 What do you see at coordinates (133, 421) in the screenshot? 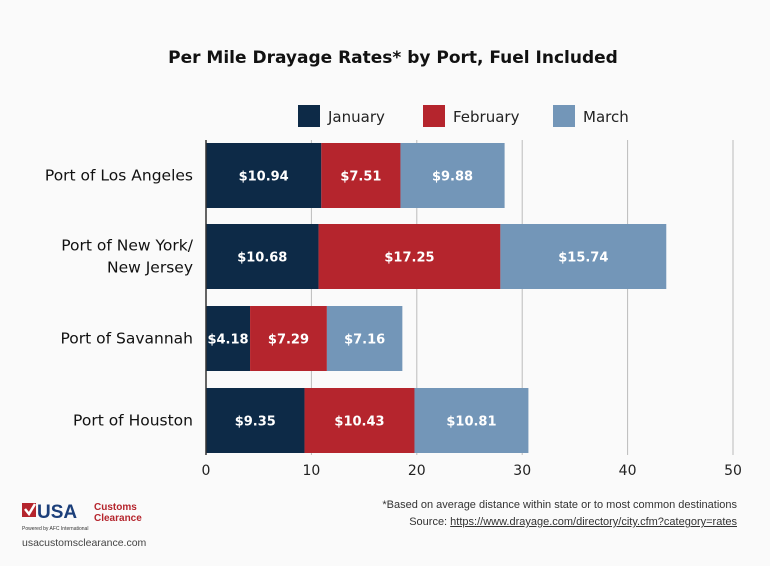
I see `category-label: Port of Houston` at bounding box center [133, 421].